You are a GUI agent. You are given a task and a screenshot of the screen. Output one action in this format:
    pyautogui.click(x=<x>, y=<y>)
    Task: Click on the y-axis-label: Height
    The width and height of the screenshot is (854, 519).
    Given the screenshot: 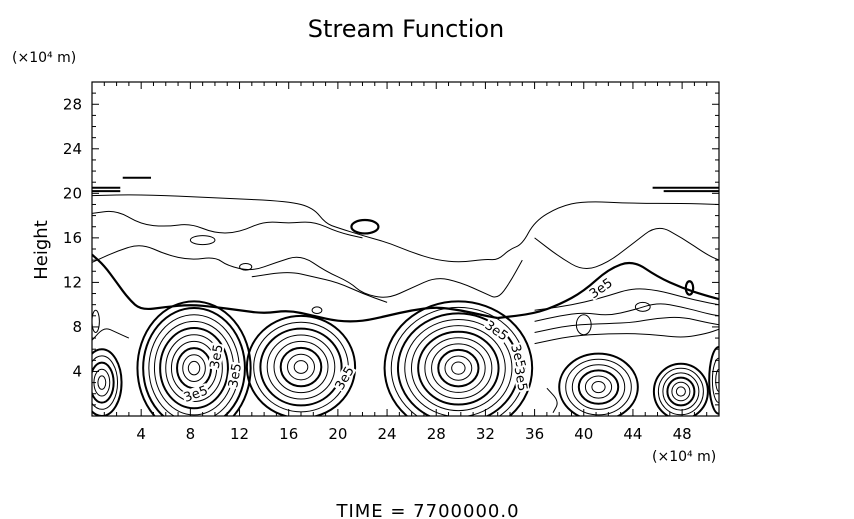 What is the action you would take?
    pyautogui.click(x=41, y=250)
    